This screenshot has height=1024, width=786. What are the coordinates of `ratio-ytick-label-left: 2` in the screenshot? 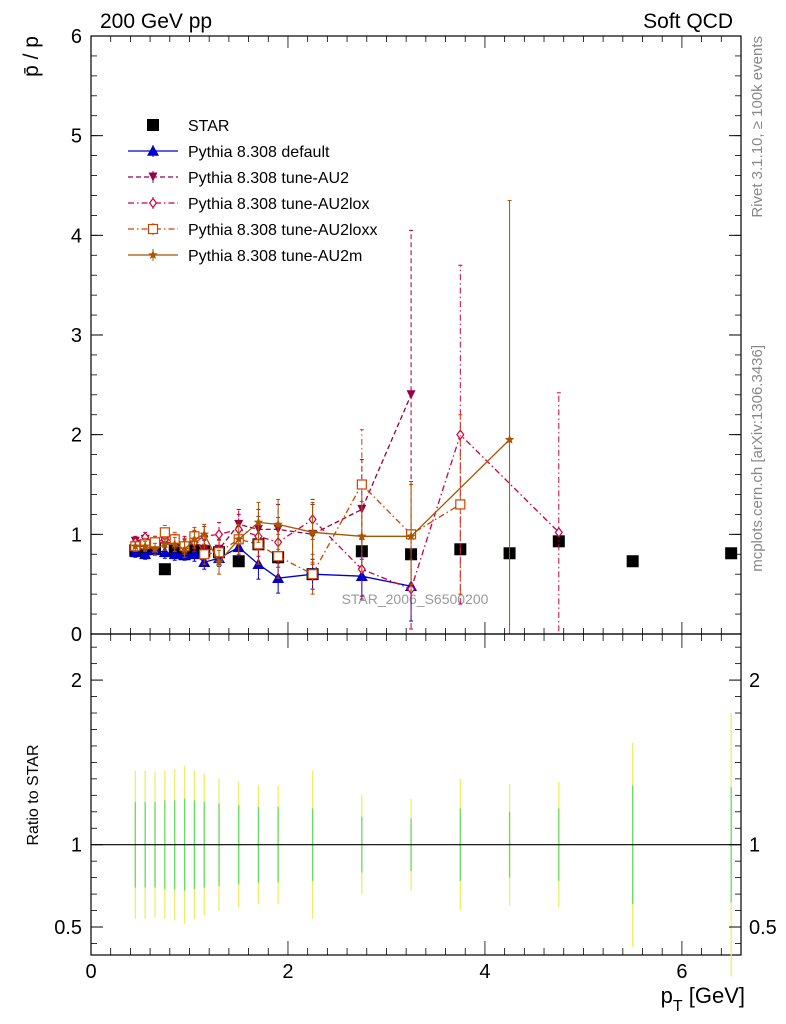 It's located at (76, 681).